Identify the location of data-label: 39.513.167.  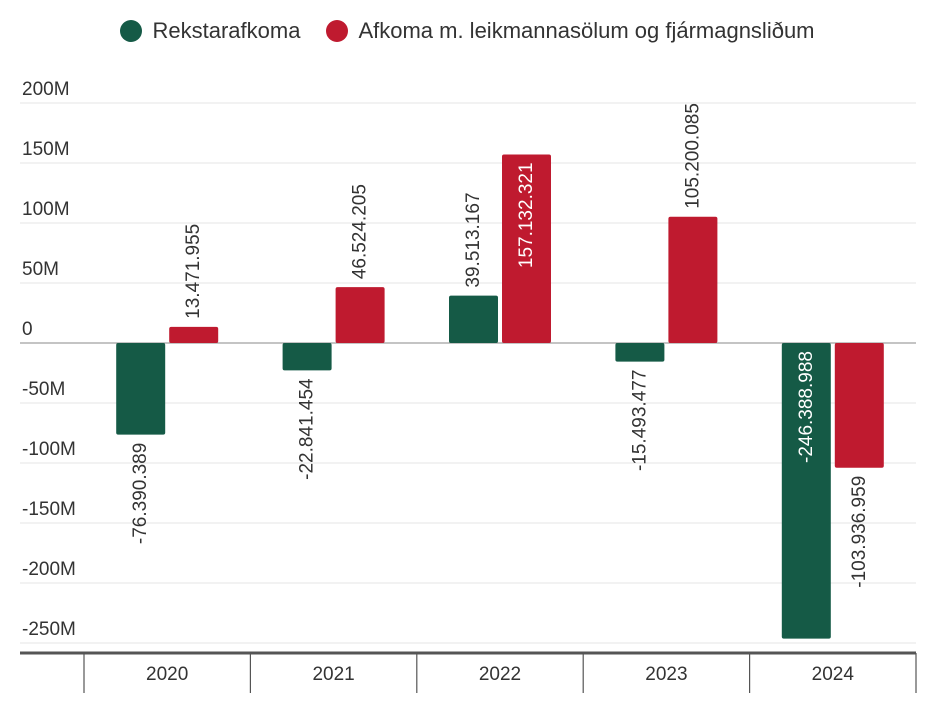
(473, 239).